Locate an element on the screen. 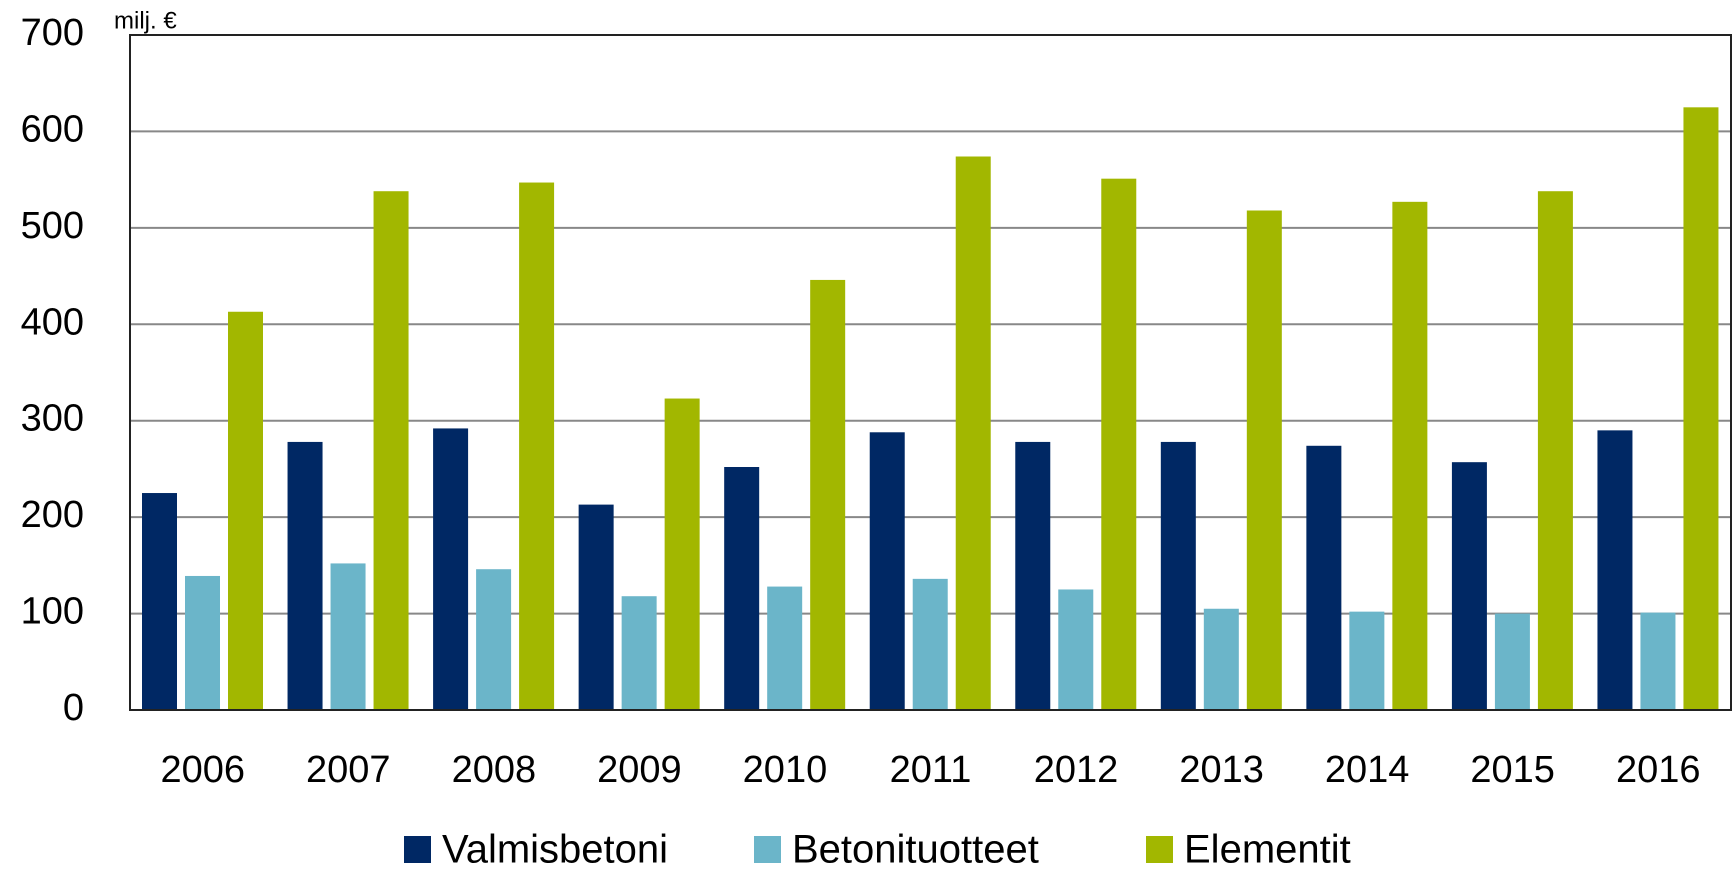 This screenshot has width=1732, height=872. y-tick-label: 0 is located at coordinates (73, 708).